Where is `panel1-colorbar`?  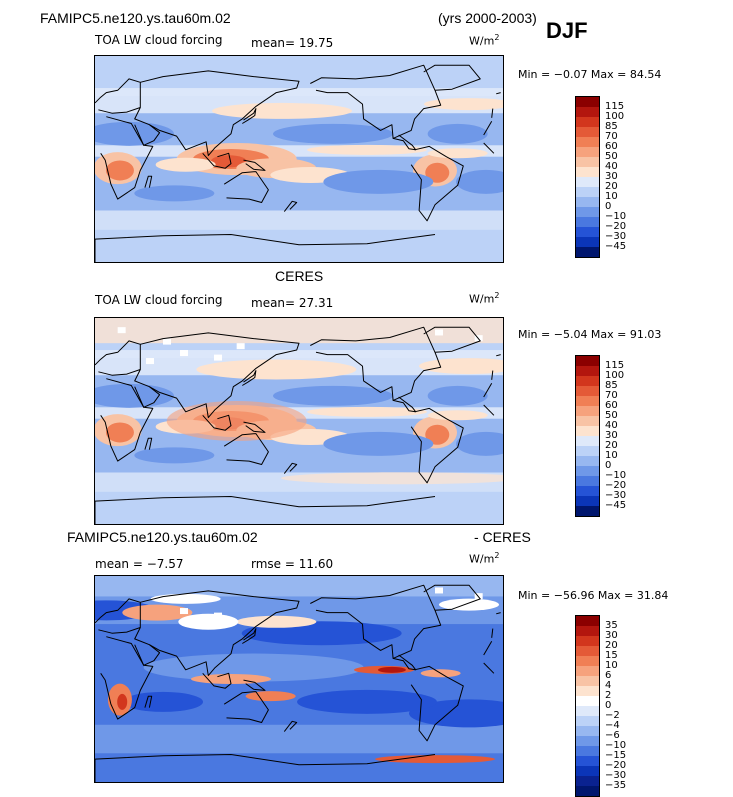 panel1-colorbar is located at coordinates (587, 177).